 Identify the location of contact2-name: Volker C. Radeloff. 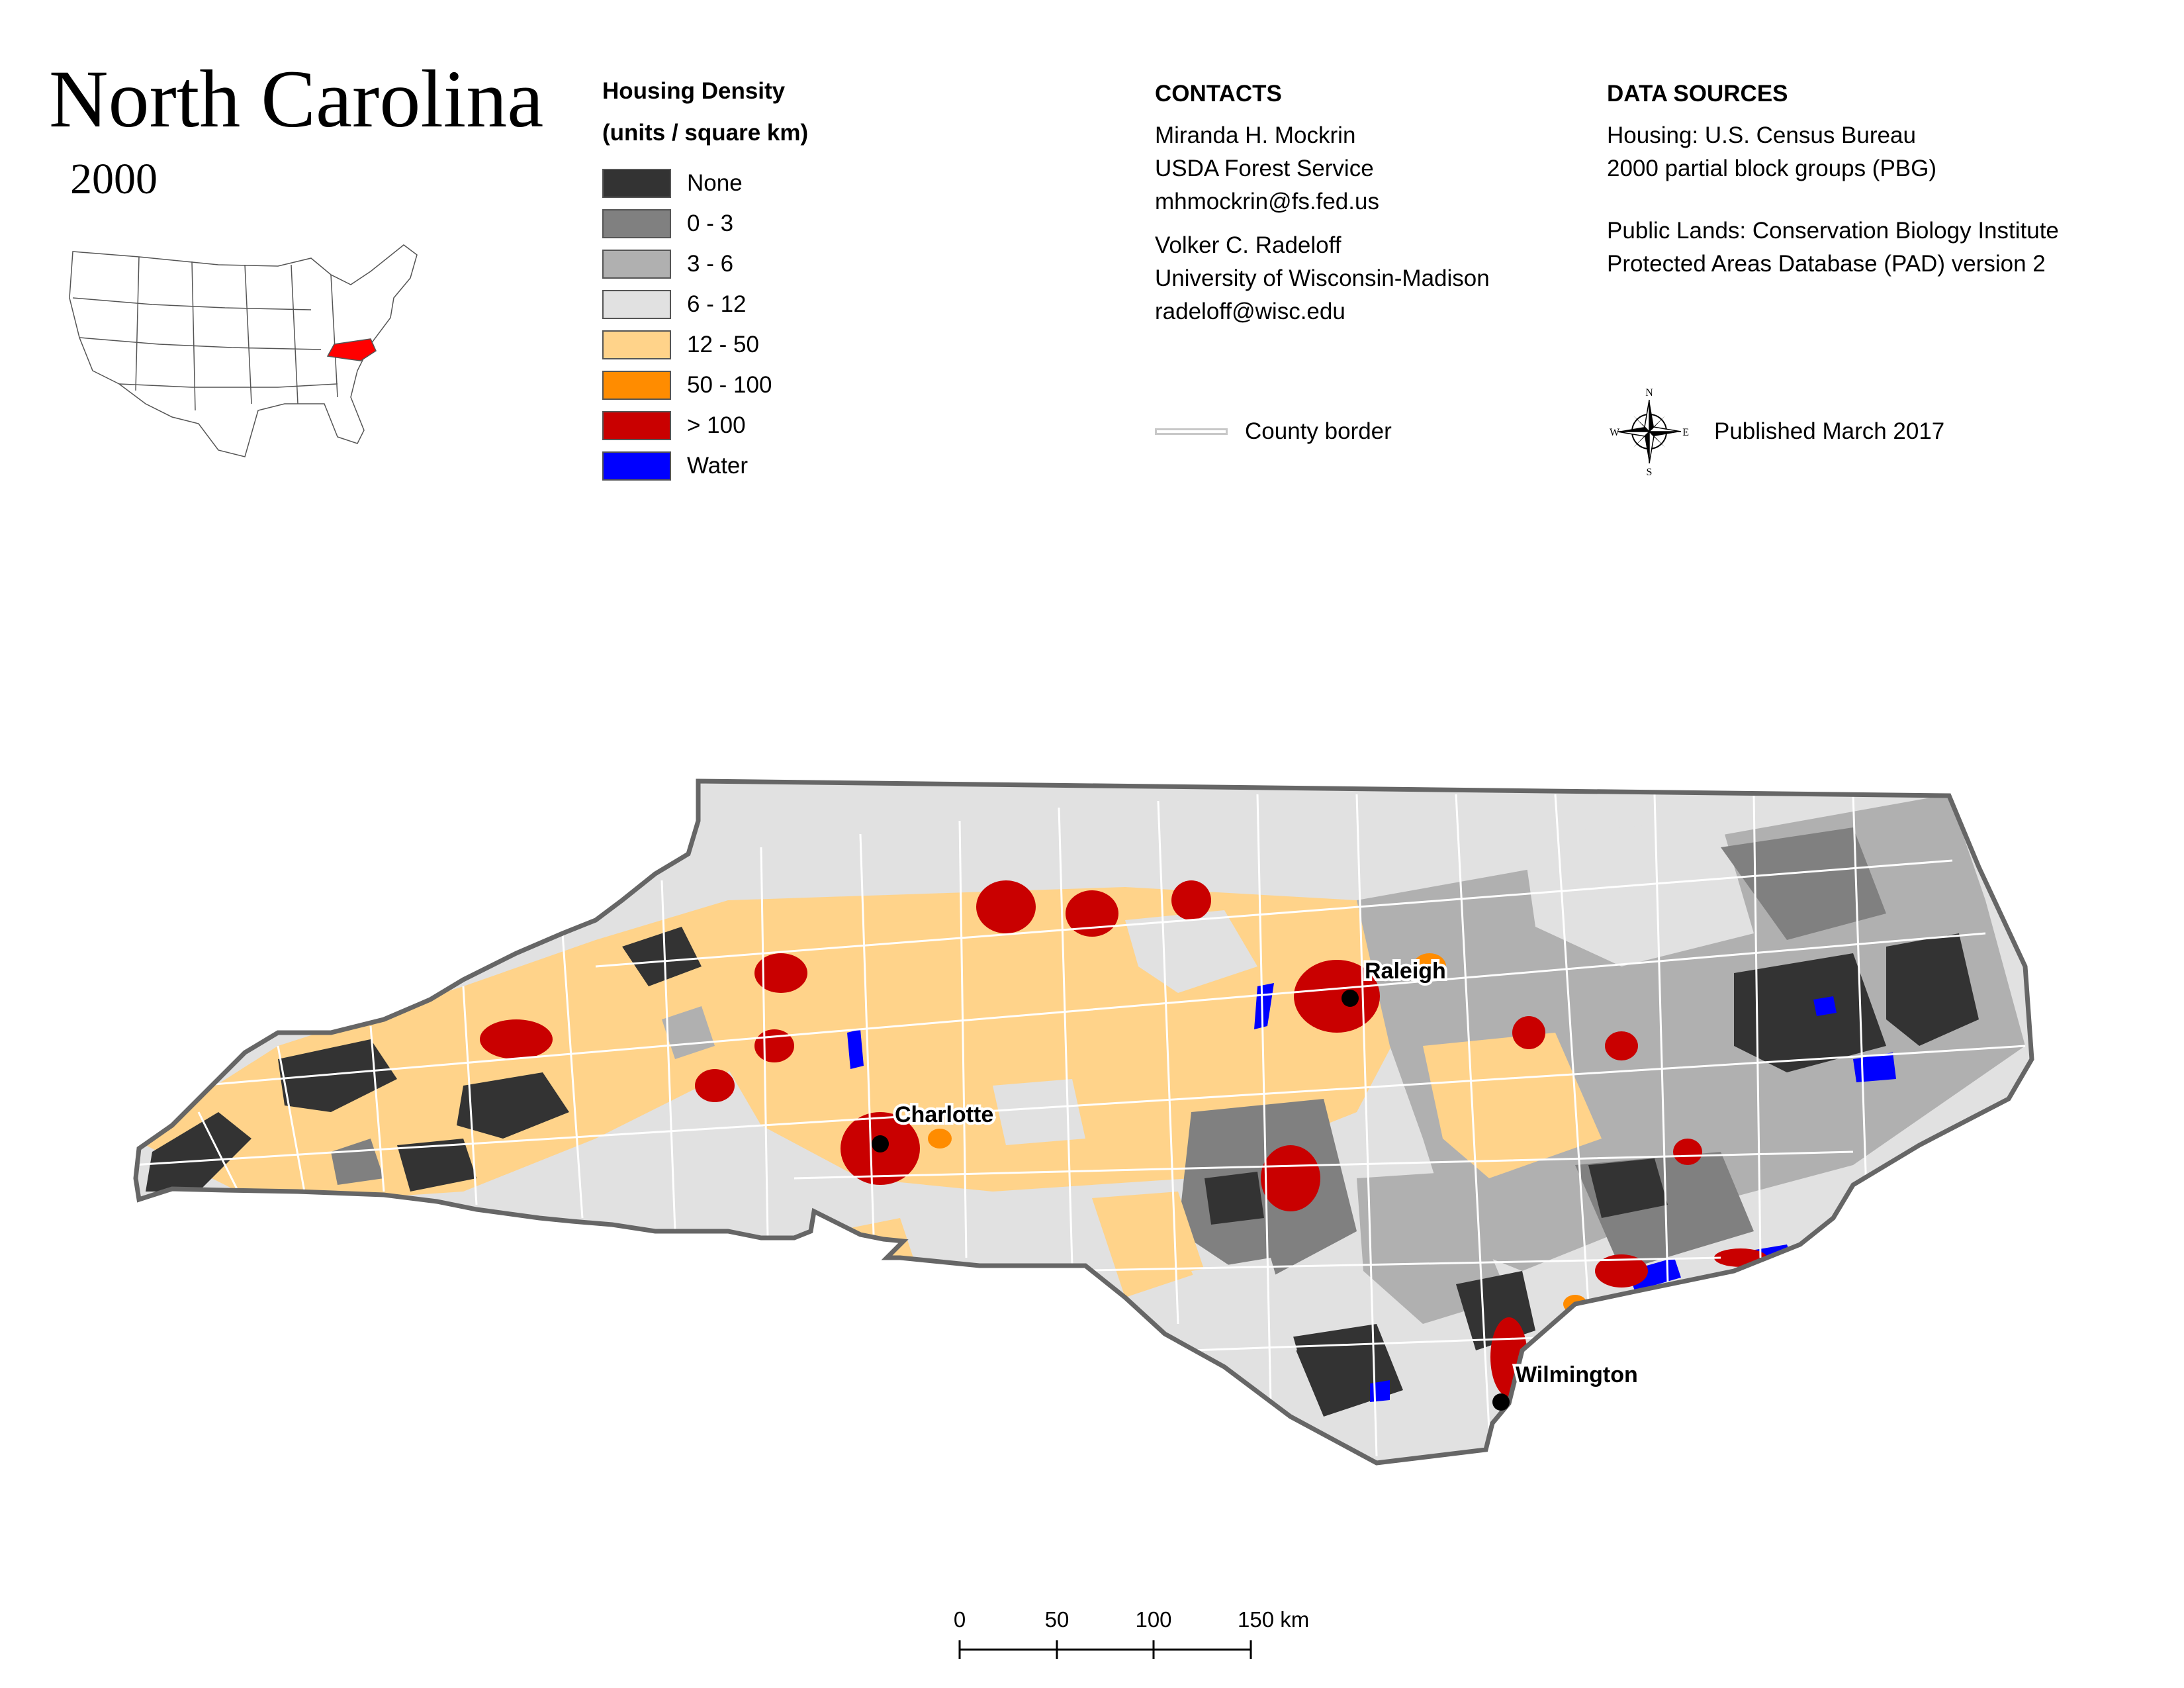
(1248, 245).